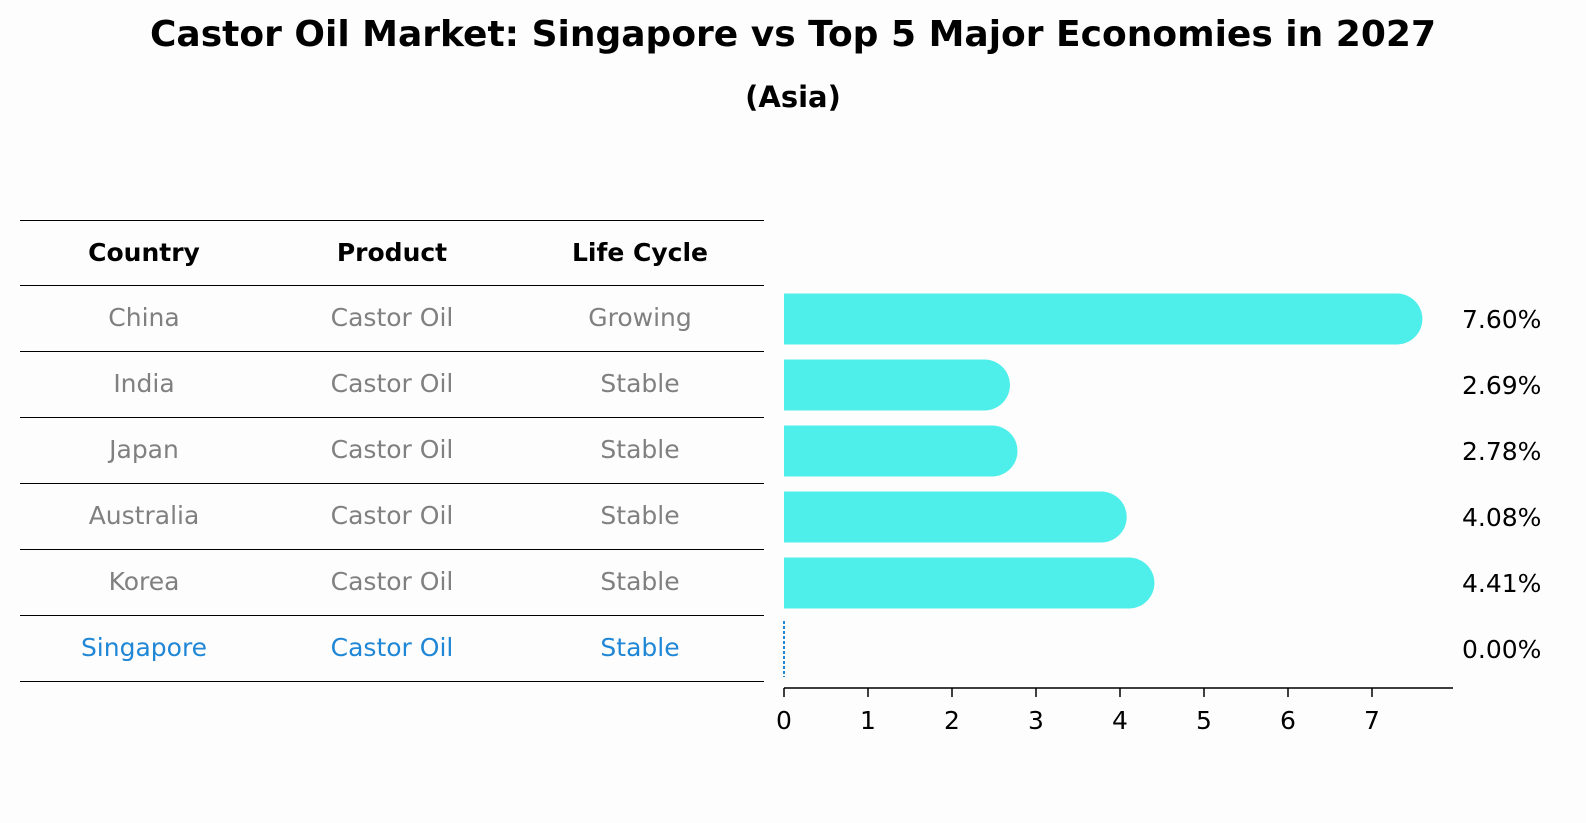 The image size is (1586, 823). What do you see at coordinates (1501, 583) in the screenshot?
I see `value-label: 4.41%` at bounding box center [1501, 583].